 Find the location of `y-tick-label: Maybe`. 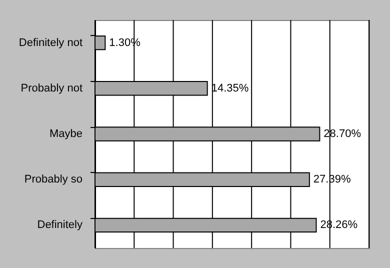

y-tick-label: Maybe is located at coordinates (65, 134).